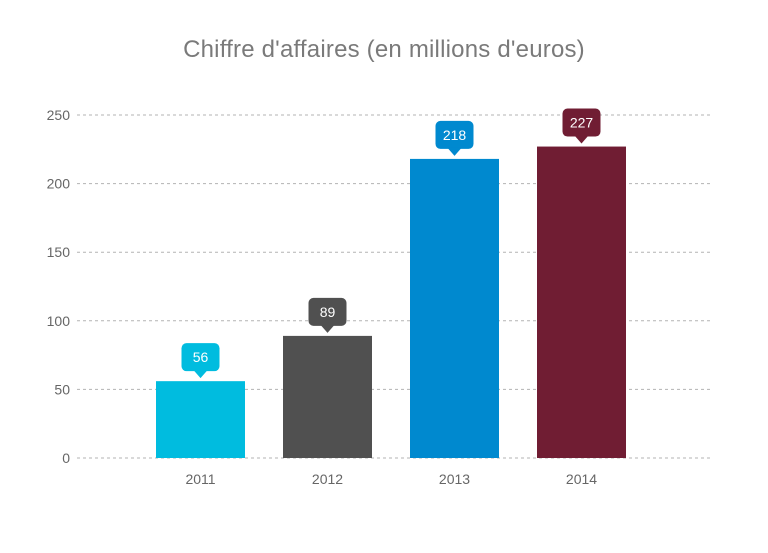  I want to click on y-tick-label: 0, so click(66, 458).